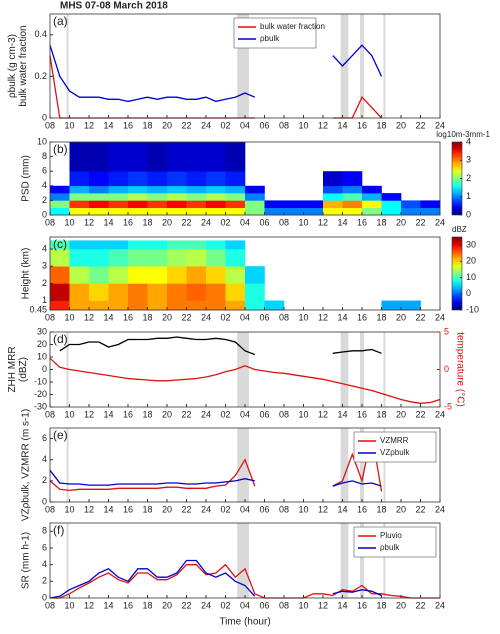 This screenshot has width=500, height=634. Describe the element at coordinates (395, 447) in the screenshot. I see `legend-box` at that location.